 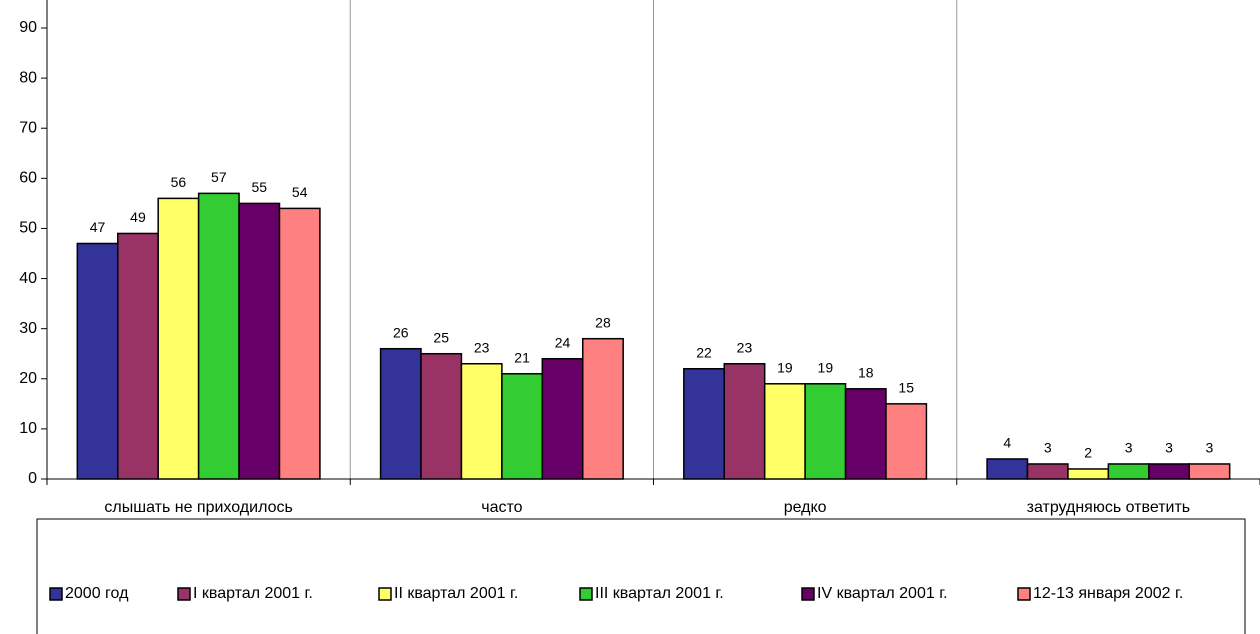 What do you see at coordinates (522, 357) in the screenshot?
I see `value-label: 21` at bounding box center [522, 357].